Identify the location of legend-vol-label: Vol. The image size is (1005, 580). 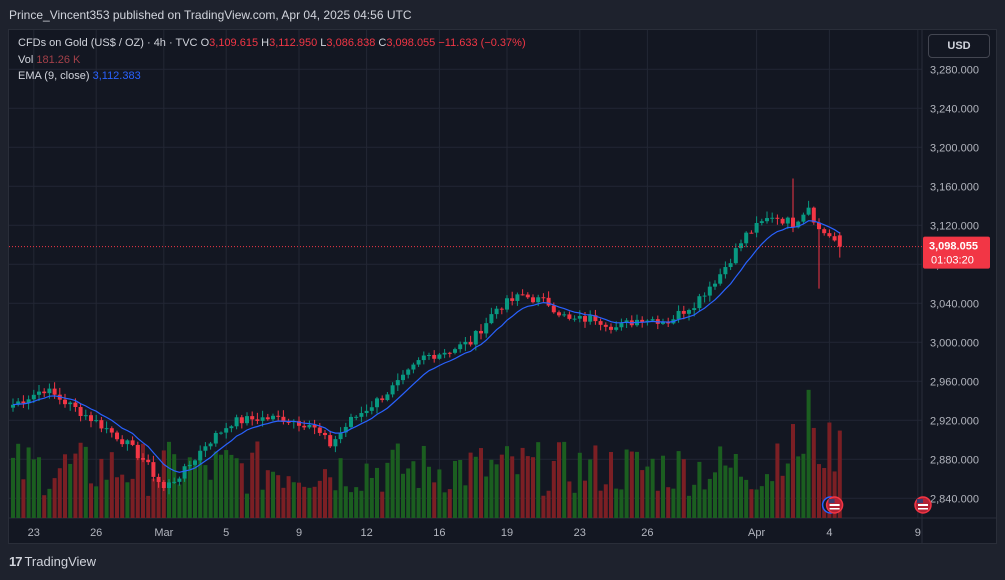
(26, 59).